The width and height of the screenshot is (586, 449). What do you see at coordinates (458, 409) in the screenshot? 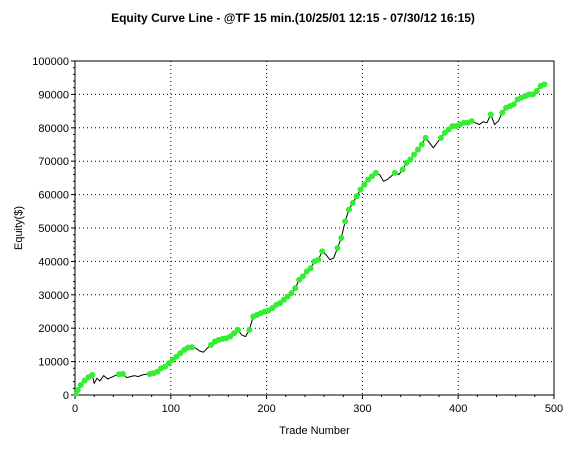
I see `x-tick-label: 400` at bounding box center [458, 409].